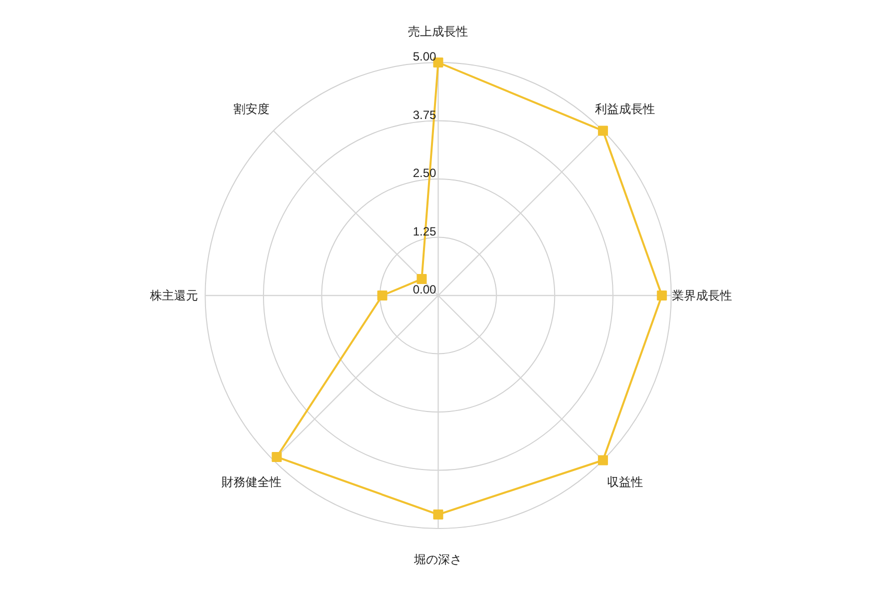 The height and width of the screenshot is (590, 875). I want to click on spoke-label: 利益成長性, so click(624, 109).